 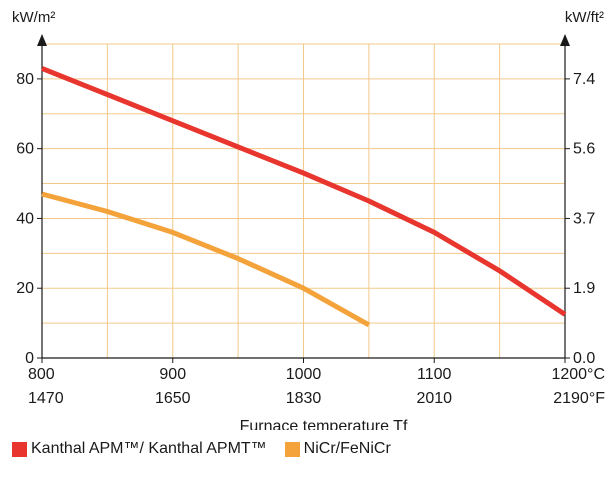 What do you see at coordinates (304, 374) in the screenshot?
I see `x-tick-label-celsius: 1000` at bounding box center [304, 374].